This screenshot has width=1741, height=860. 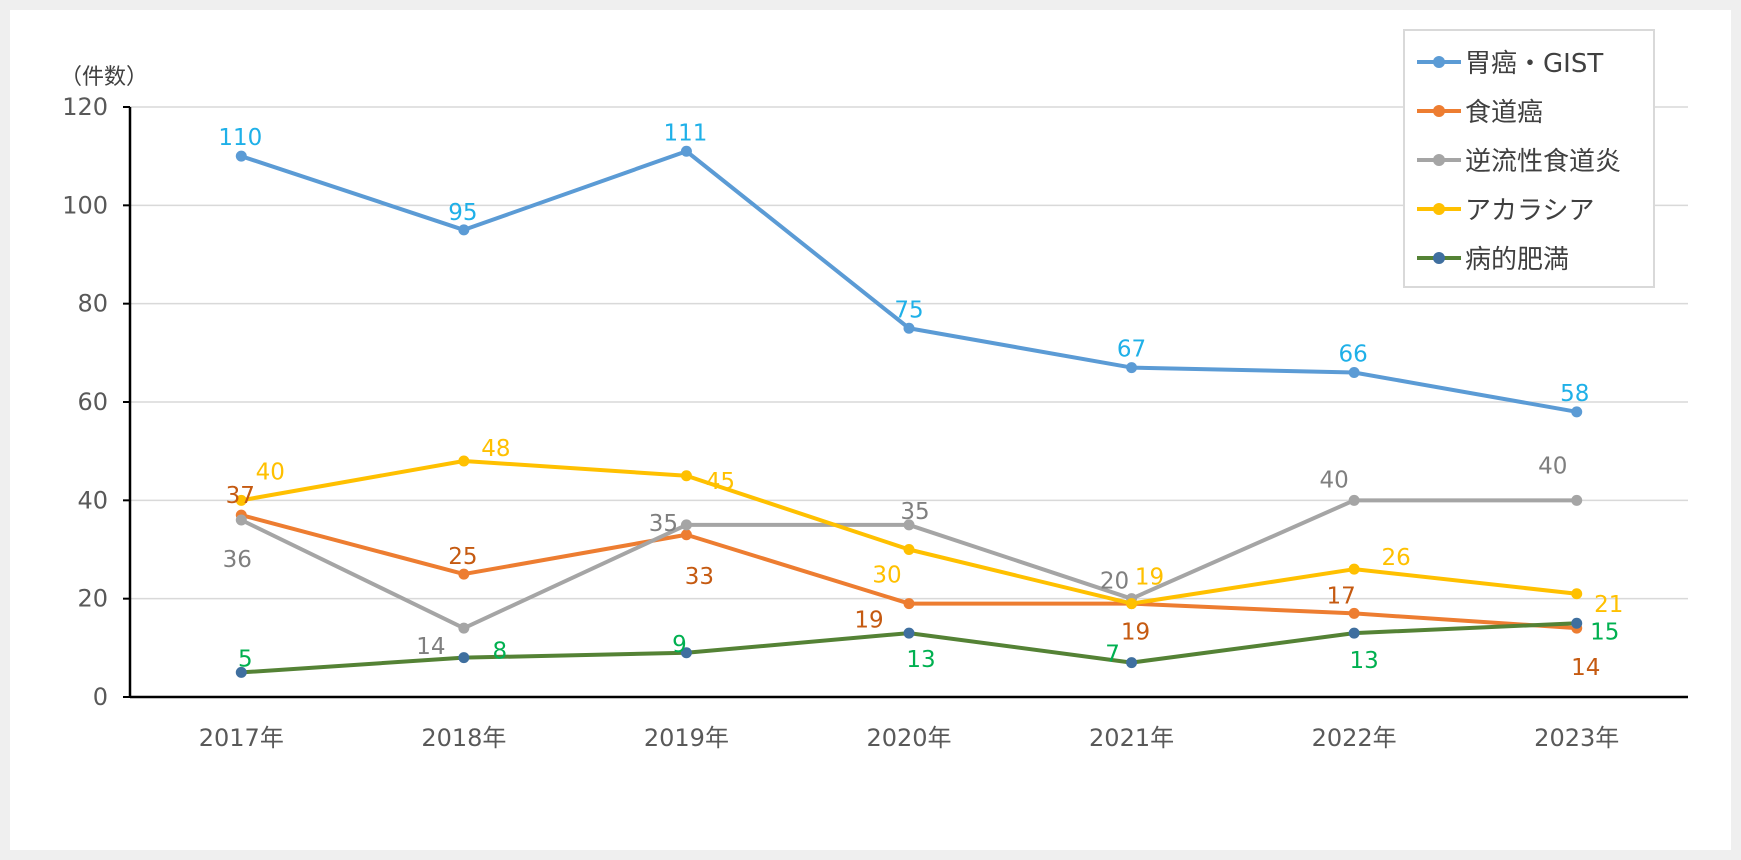 What do you see at coordinates (1131, 738) in the screenshot?
I see `x-tick-label: 2021年` at bounding box center [1131, 738].